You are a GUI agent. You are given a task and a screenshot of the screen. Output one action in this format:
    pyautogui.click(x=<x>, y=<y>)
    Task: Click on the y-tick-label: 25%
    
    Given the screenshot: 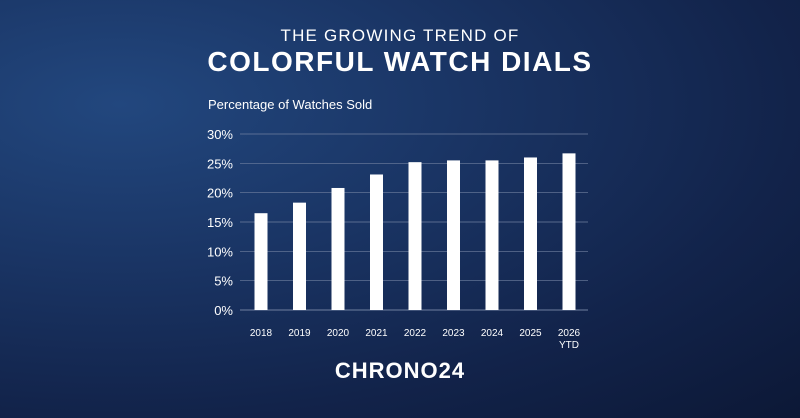 What is the action you would take?
    pyautogui.click(x=220, y=163)
    